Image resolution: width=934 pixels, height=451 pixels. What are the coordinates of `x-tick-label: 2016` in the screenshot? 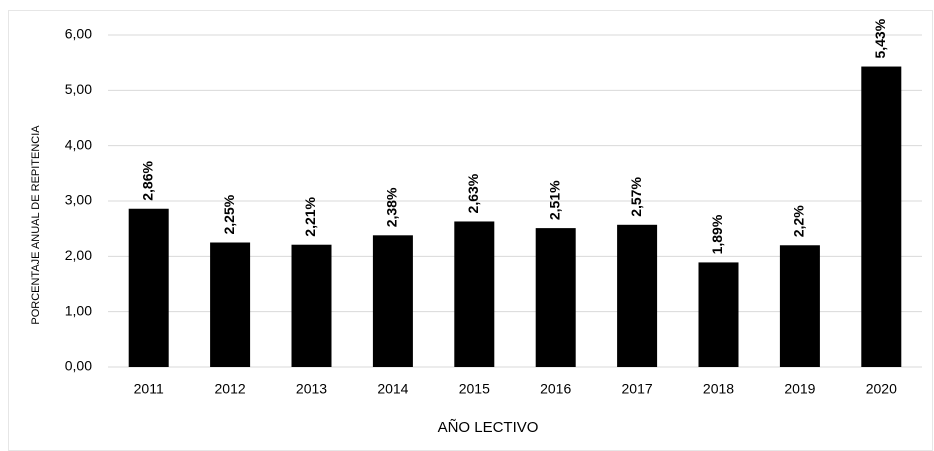 It's located at (555, 389).